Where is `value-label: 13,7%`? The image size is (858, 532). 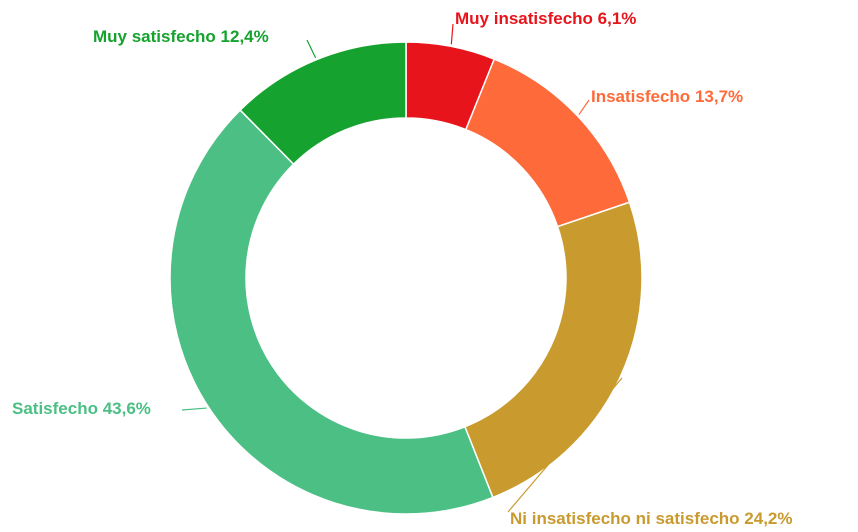
value-label: 13,7% is located at coordinates (719, 96).